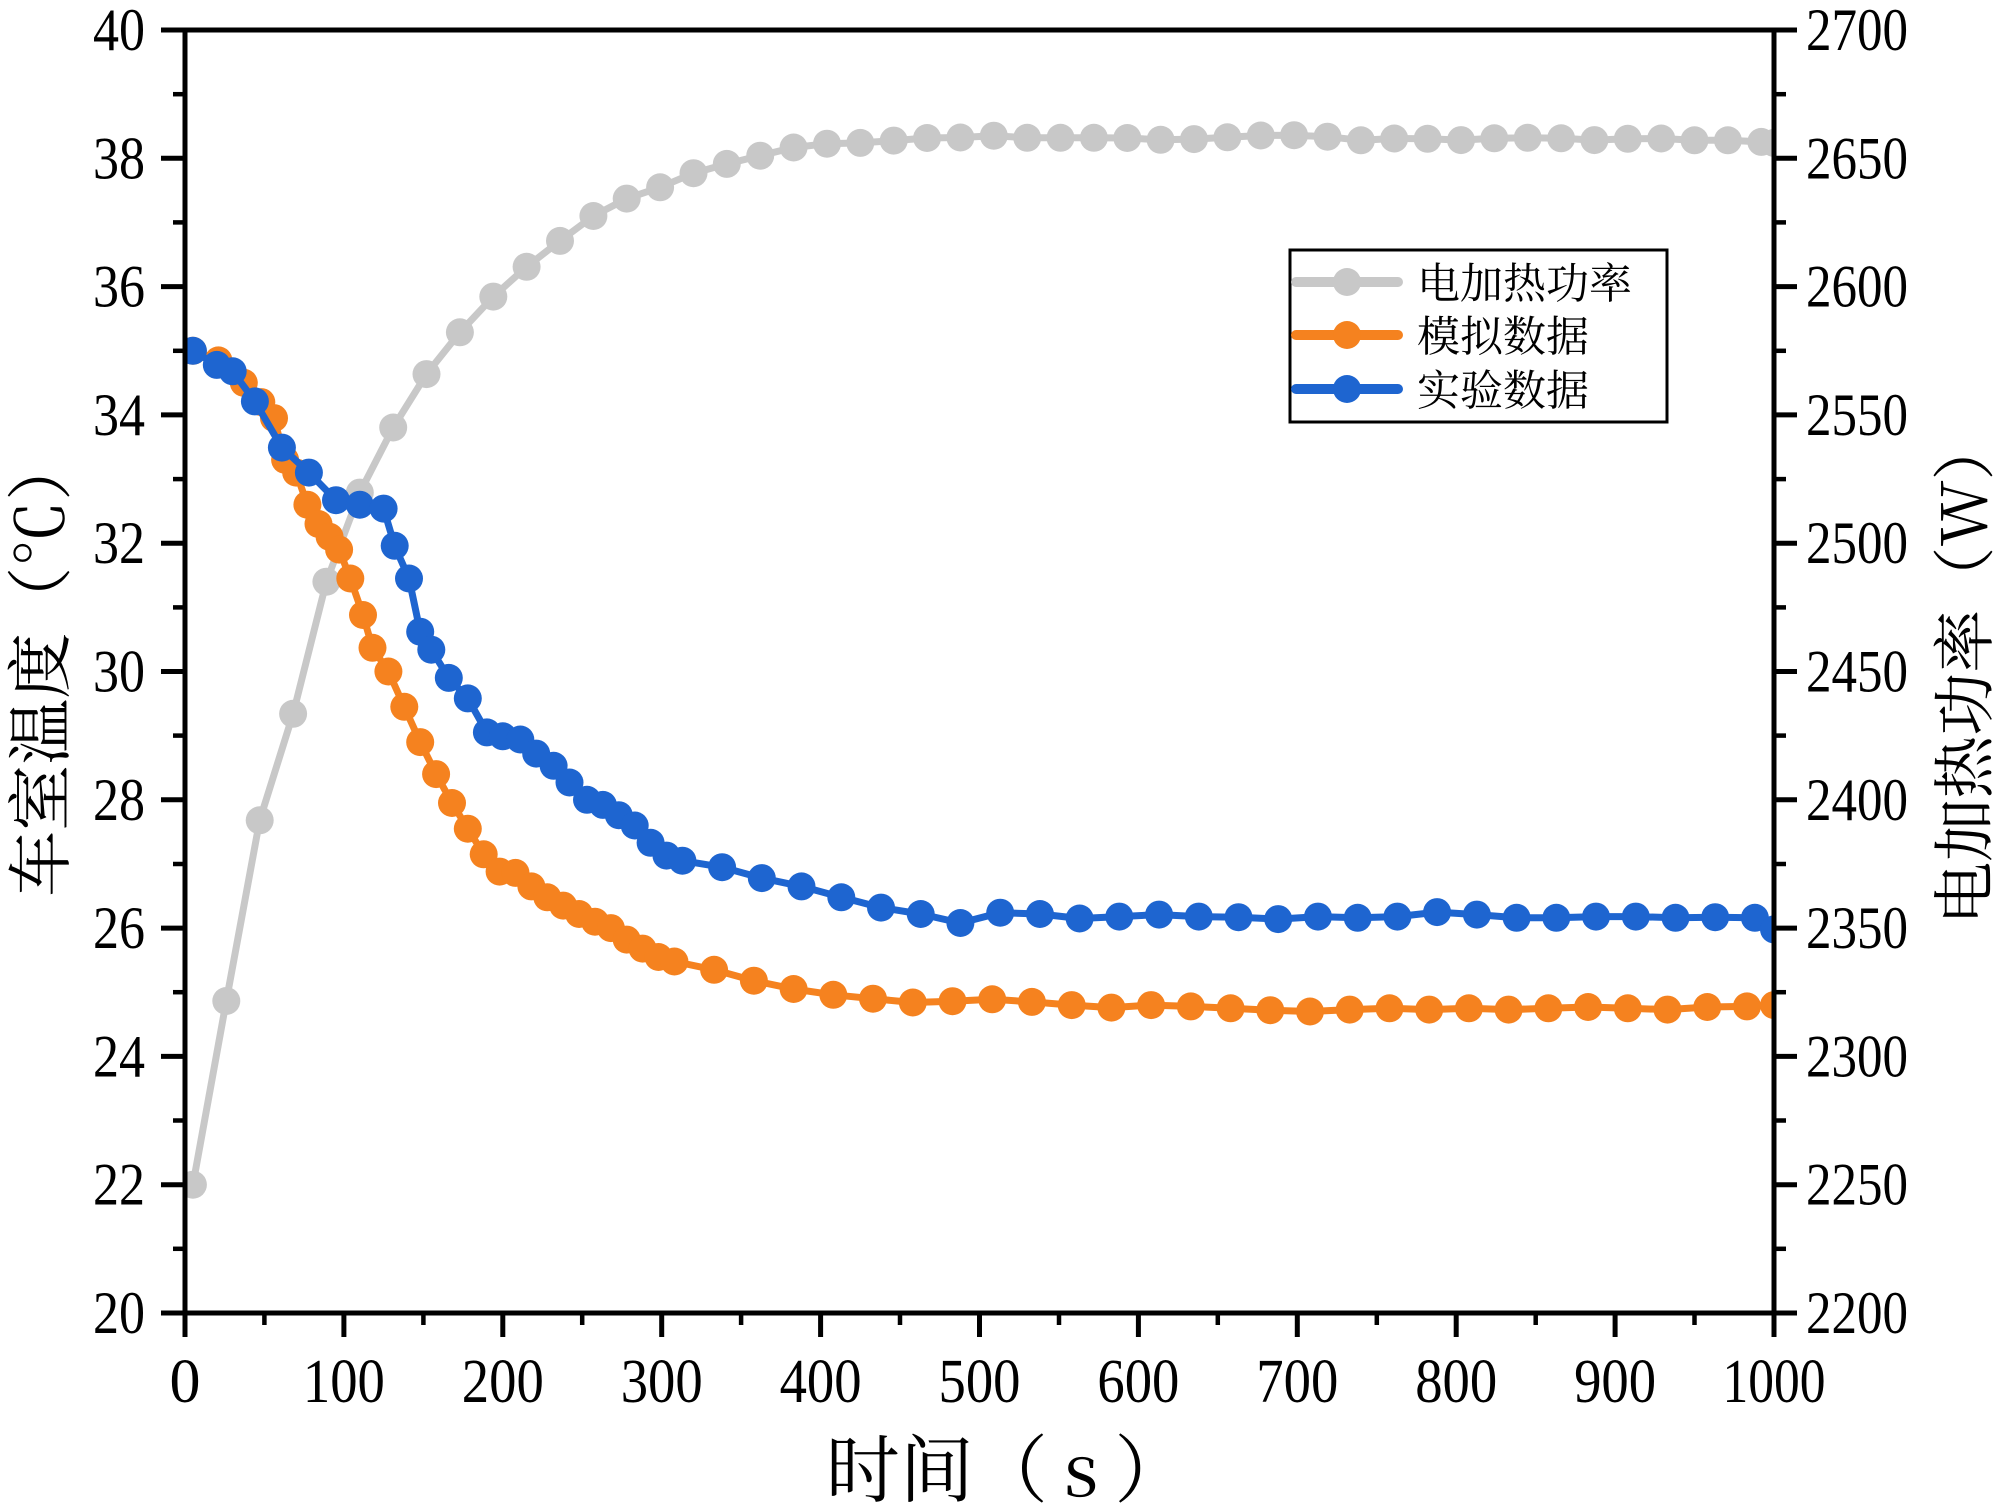 This screenshot has width=2000, height=1505. I want to click on svg-text: 2700, so click(1857, 31).